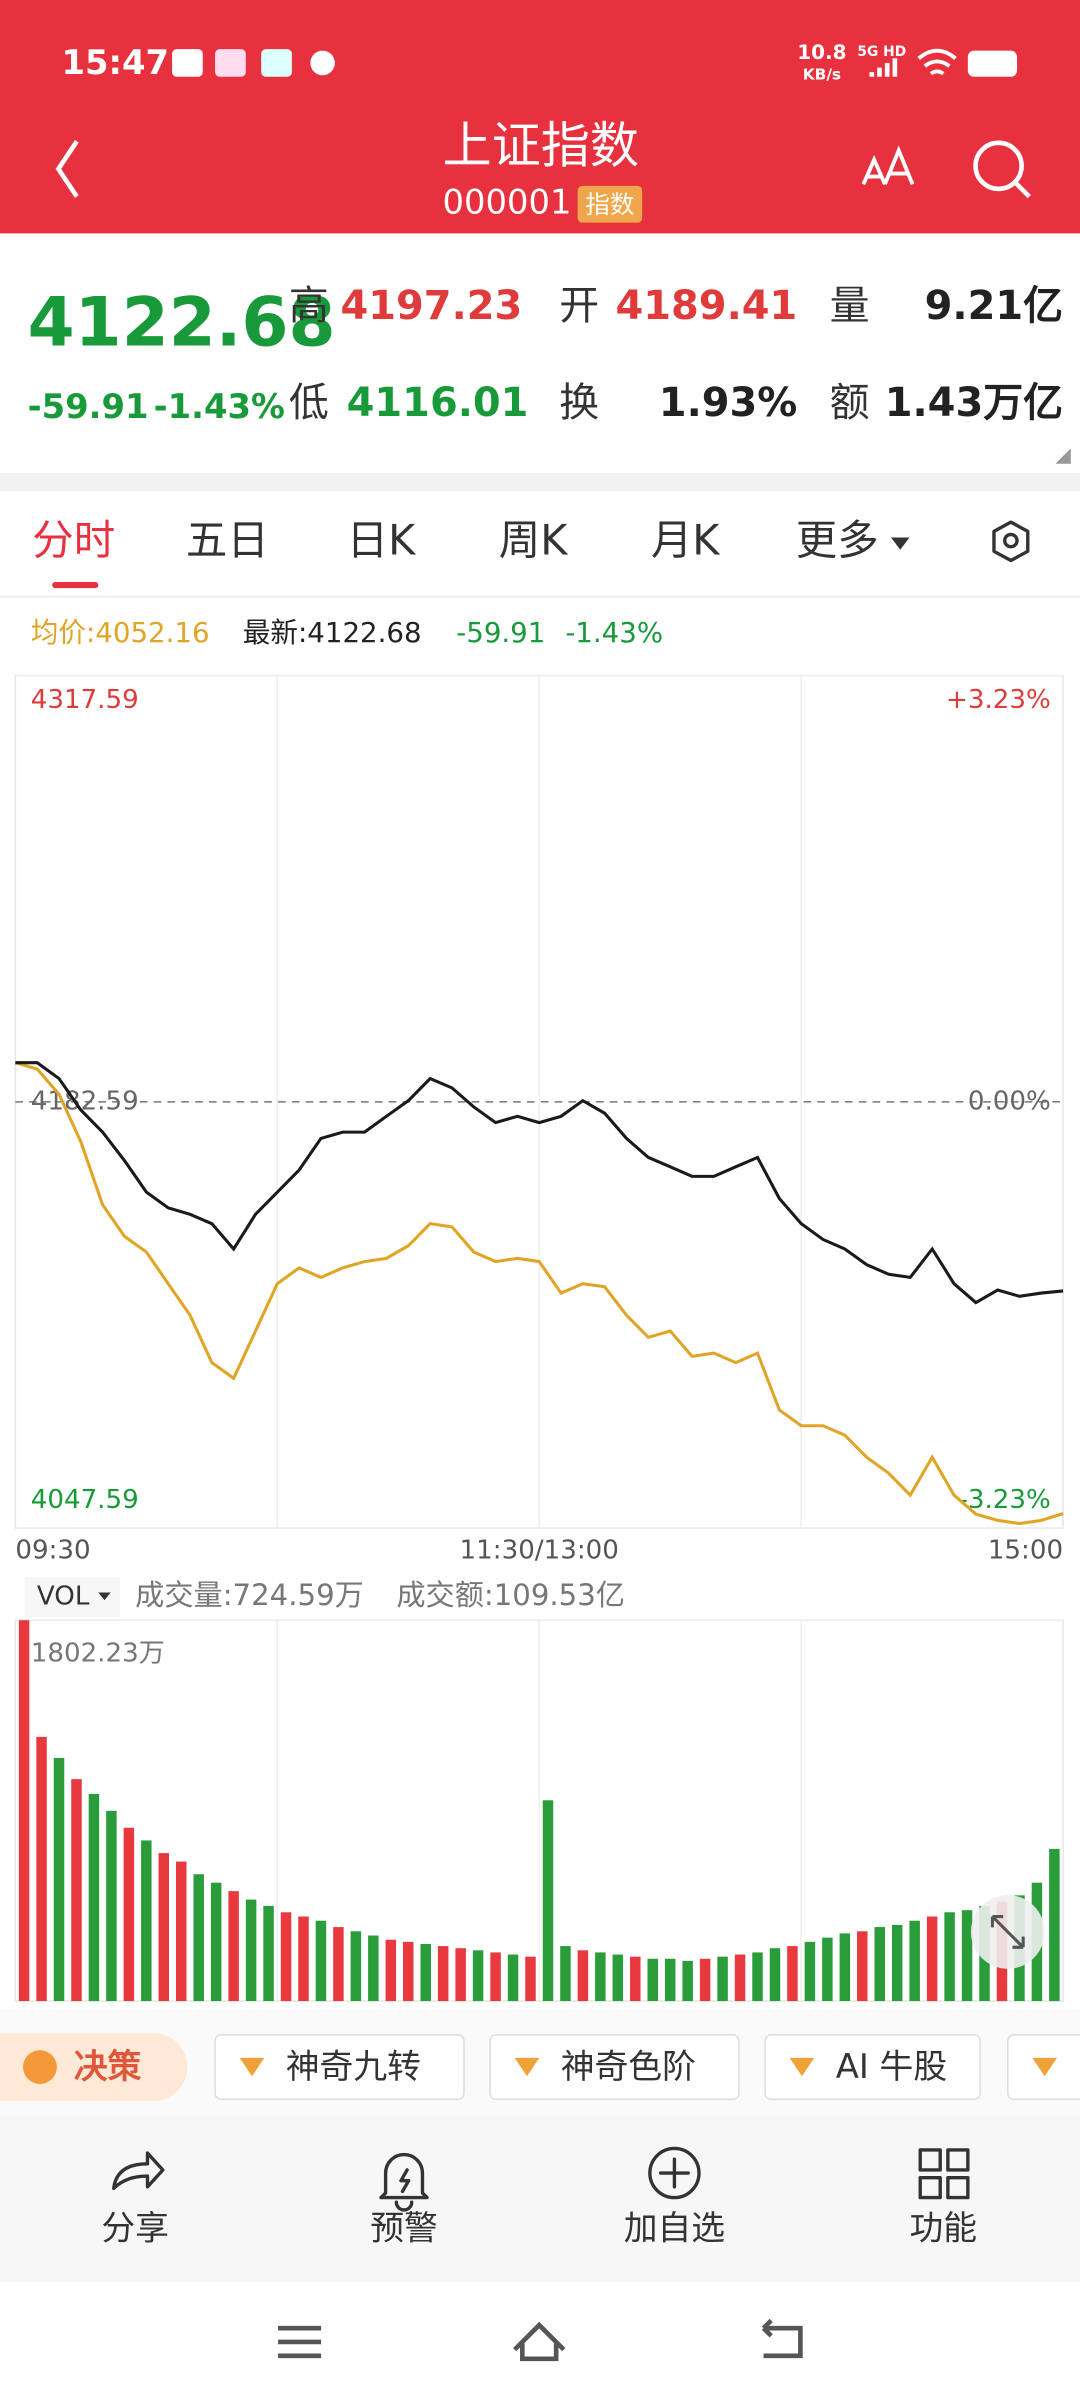 The image size is (1080, 2408). What do you see at coordinates (628, 2066) in the screenshot?
I see `tool-label: 神奇色阶` at bounding box center [628, 2066].